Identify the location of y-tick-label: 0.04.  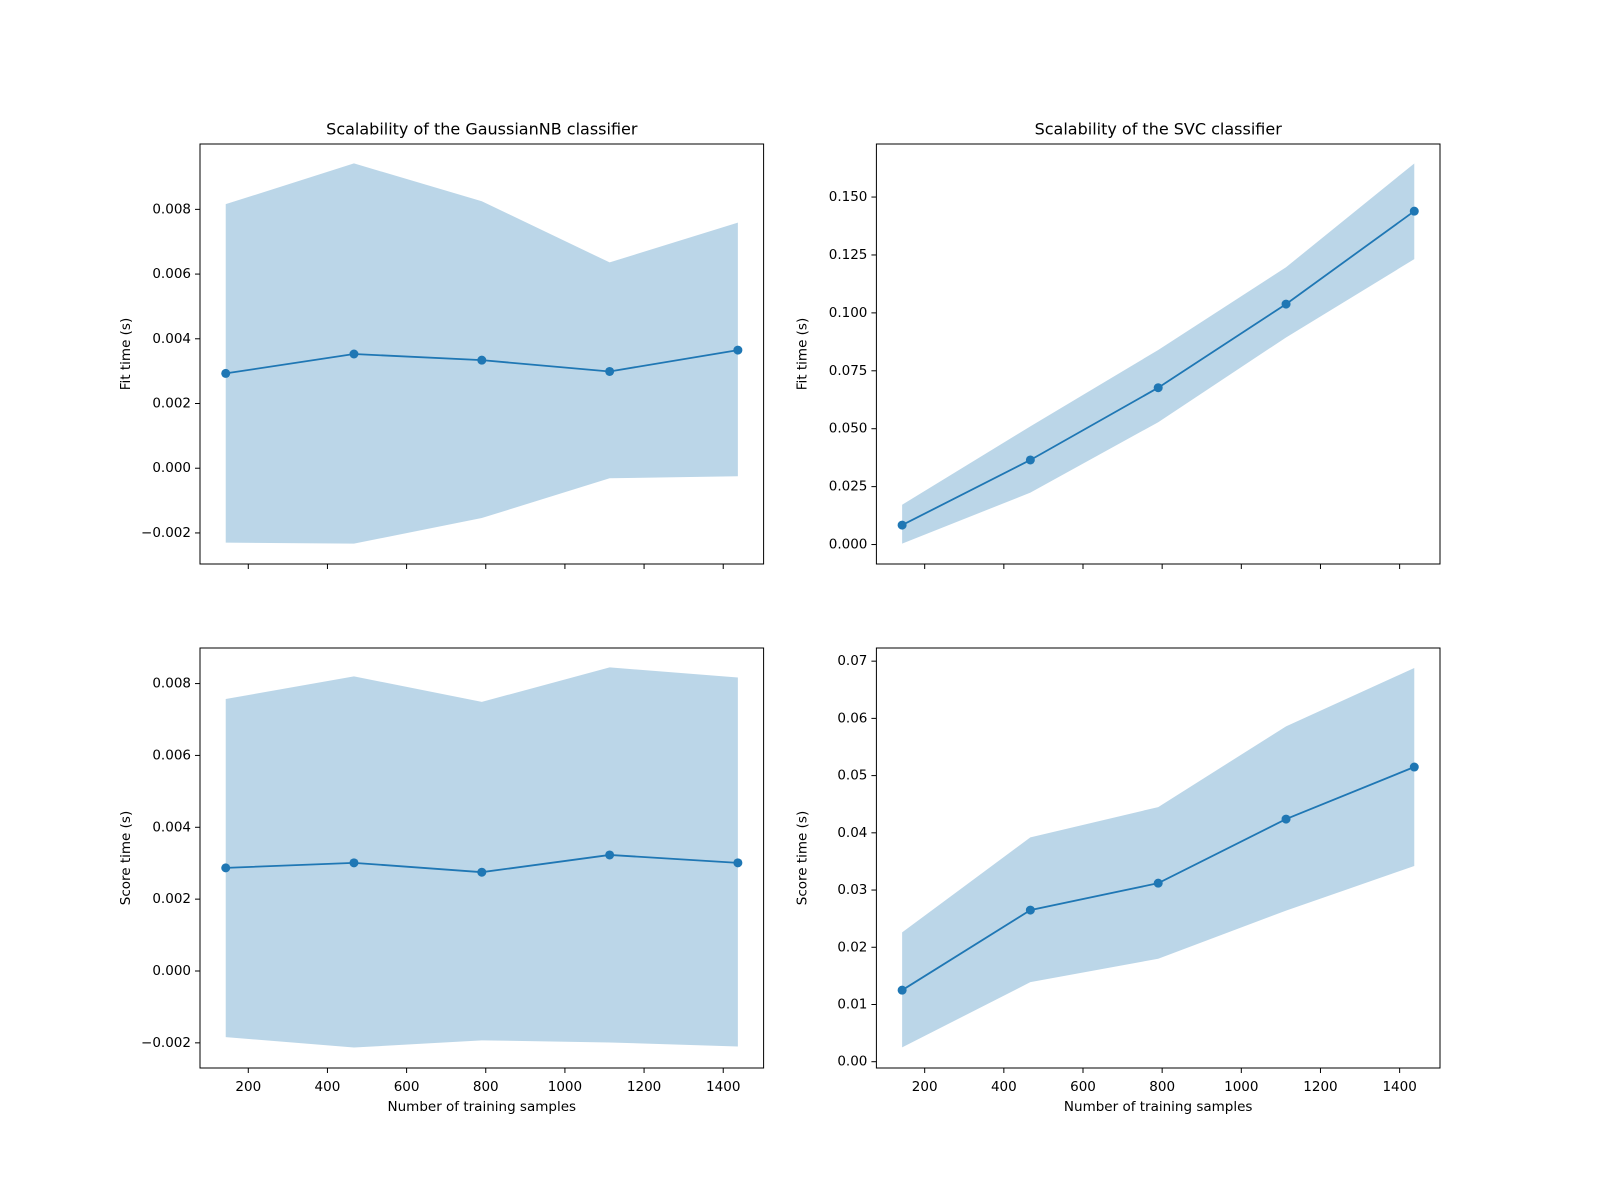
(852, 833).